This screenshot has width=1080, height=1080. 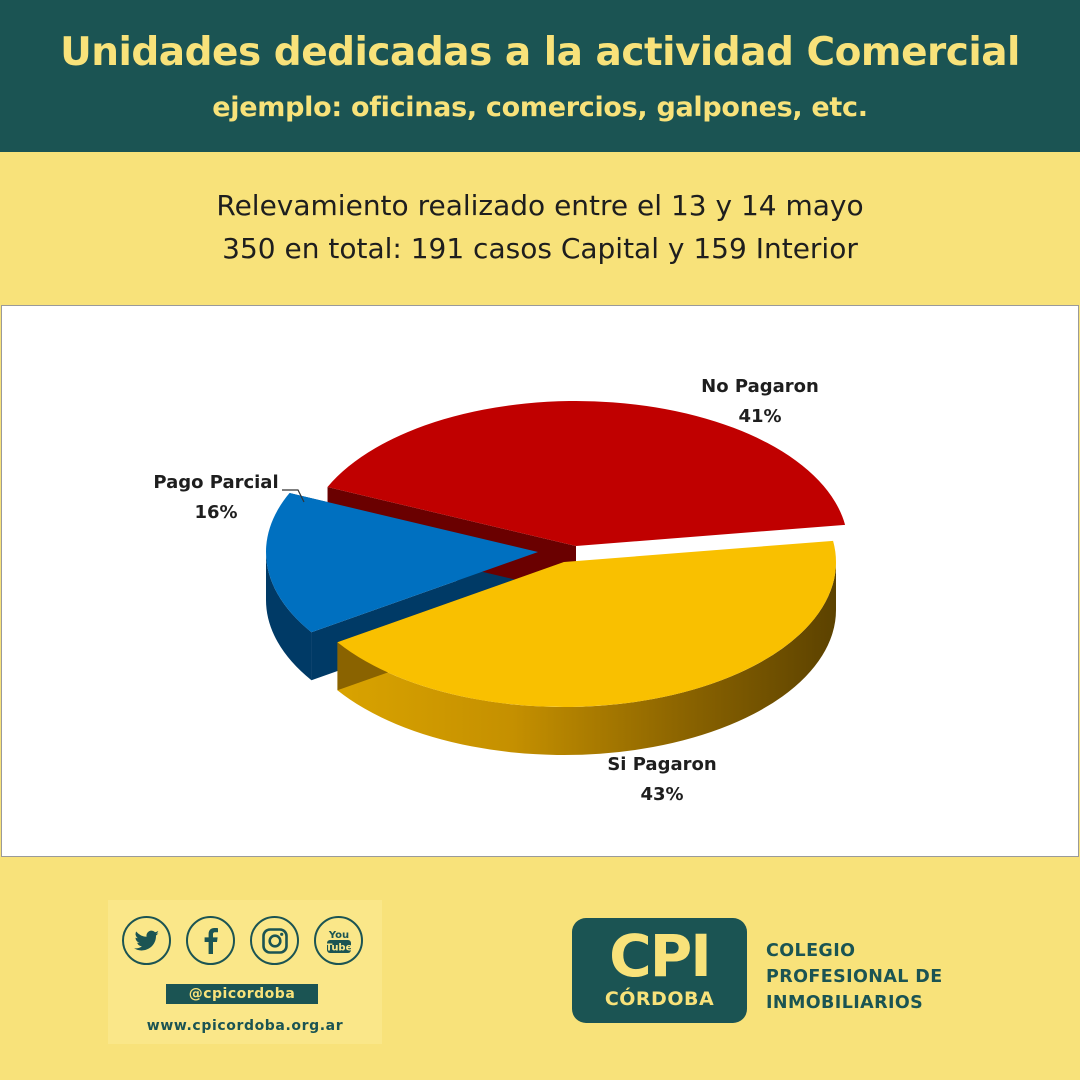 What do you see at coordinates (338, 947) in the screenshot?
I see `youtube-text-bottom: Tube` at bounding box center [338, 947].